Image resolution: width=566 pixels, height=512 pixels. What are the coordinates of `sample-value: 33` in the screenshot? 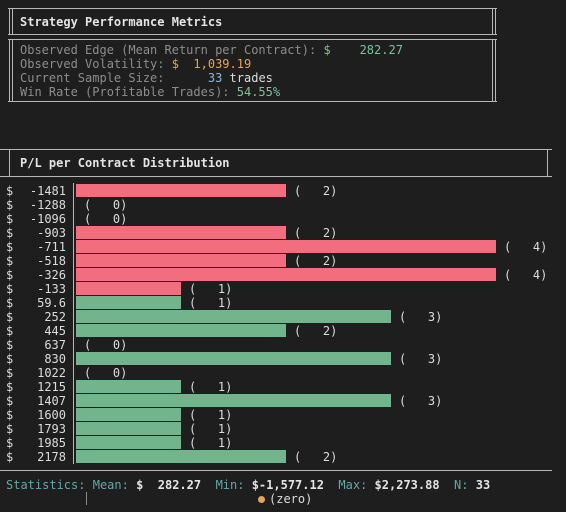 It's located at (215, 78).